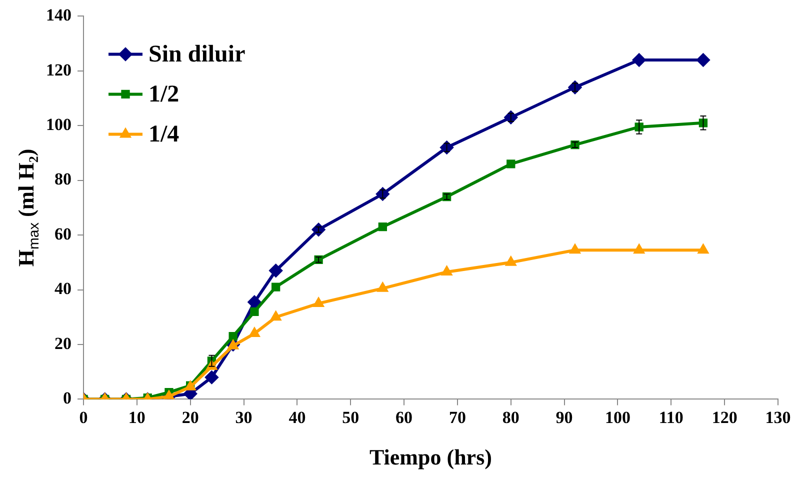 This screenshot has width=798, height=481. What do you see at coordinates (63, 179) in the screenshot?
I see `y-tick-label: 80` at bounding box center [63, 179].